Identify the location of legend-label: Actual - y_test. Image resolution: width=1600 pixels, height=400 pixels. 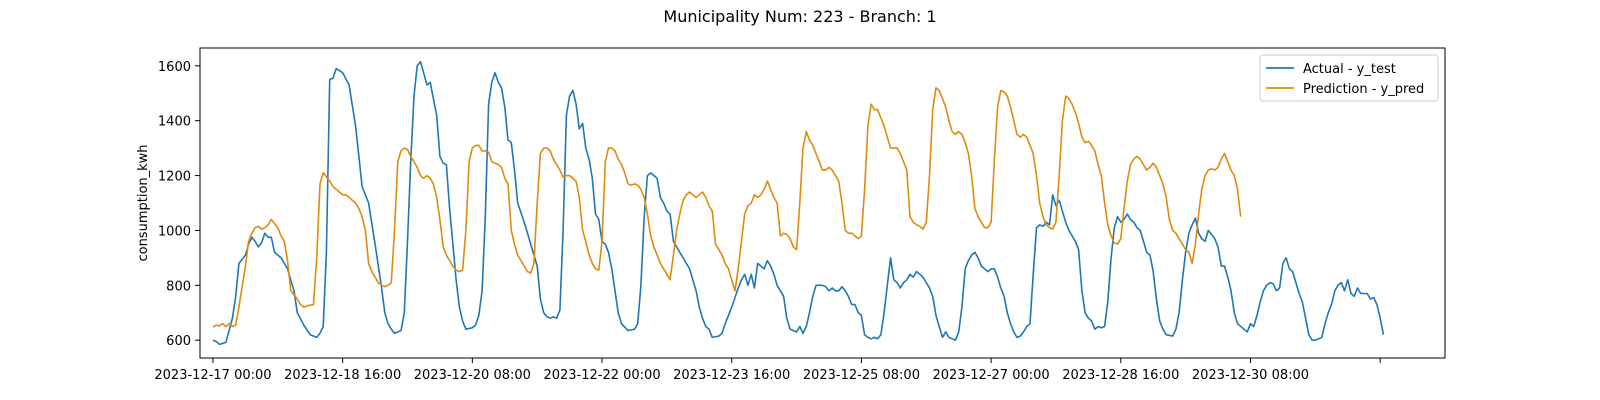
(1349, 69).